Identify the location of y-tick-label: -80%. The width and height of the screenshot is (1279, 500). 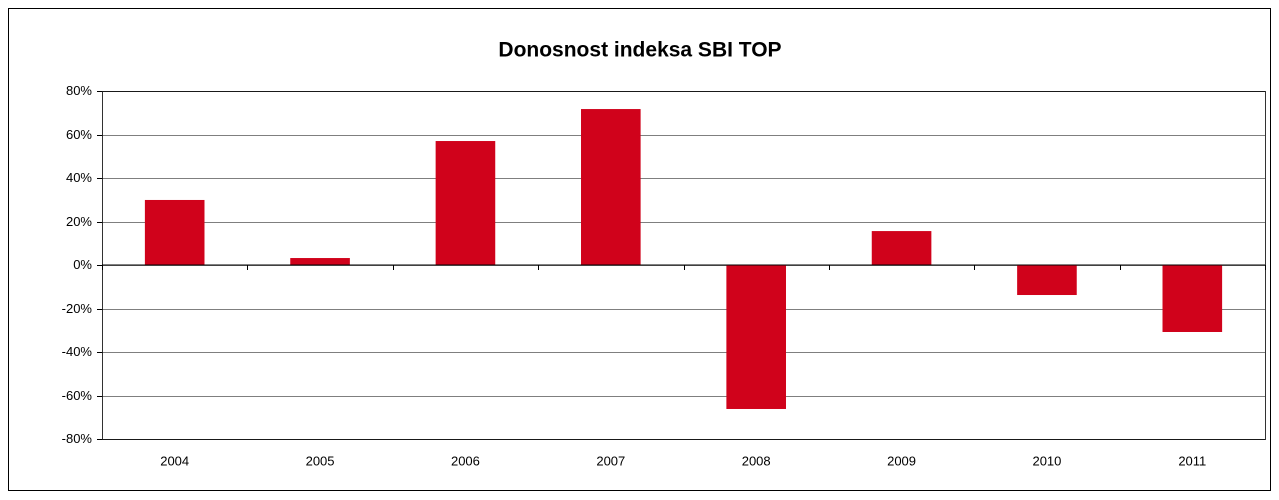
(77, 438).